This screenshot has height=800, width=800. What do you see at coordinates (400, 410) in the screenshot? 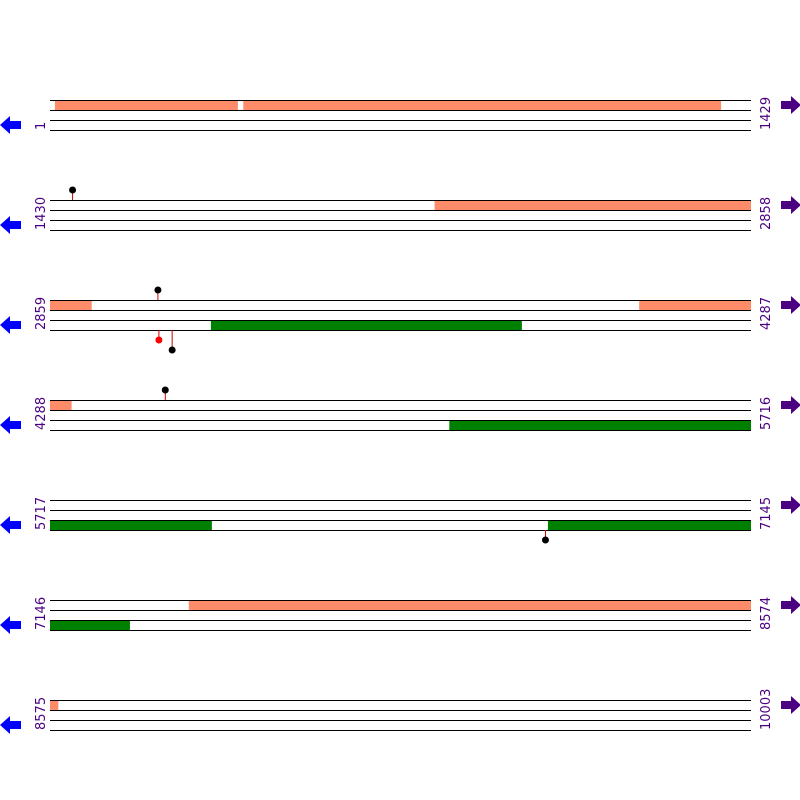
I see `sequence-row: 4288 5716` at bounding box center [400, 410].